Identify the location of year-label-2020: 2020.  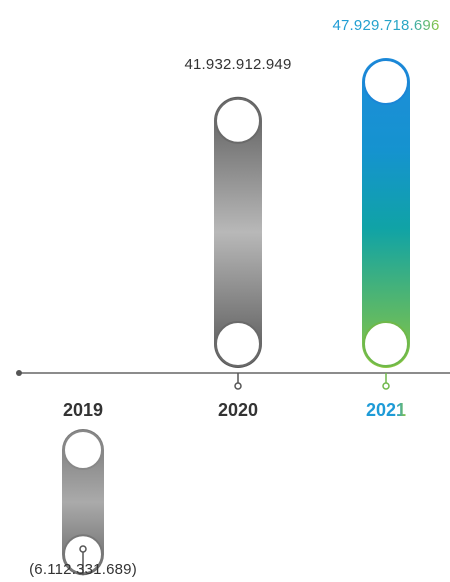
(238, 410).